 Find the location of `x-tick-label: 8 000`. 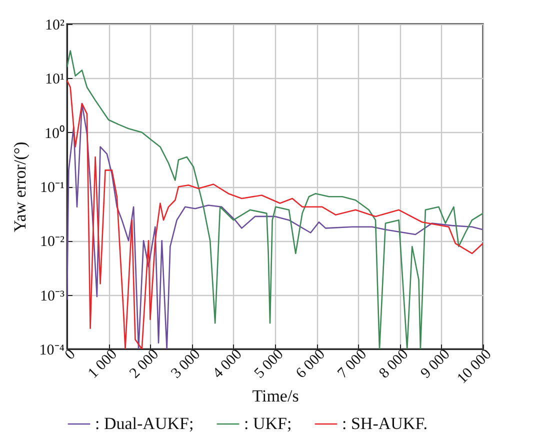

x-tick-label: 8 000 is located at coordinates (394, 364).